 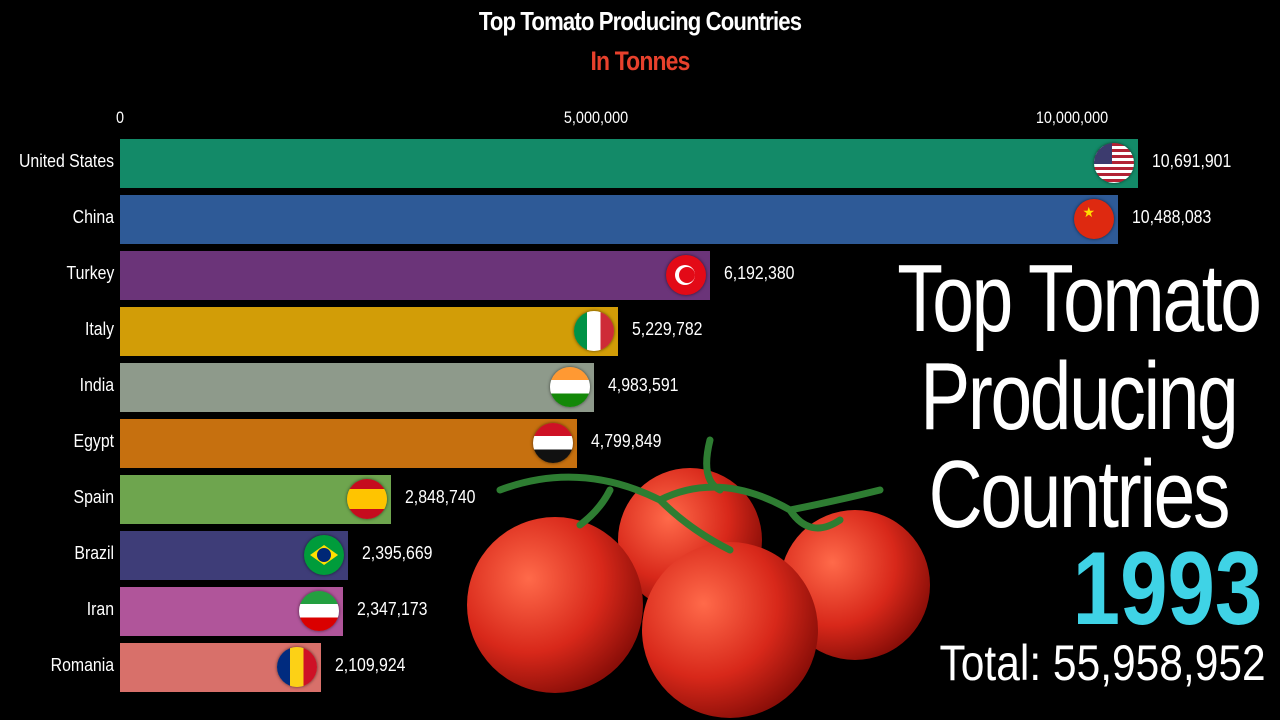 I want to click on value-label: 2,109,924, so click(x=370, y=665).